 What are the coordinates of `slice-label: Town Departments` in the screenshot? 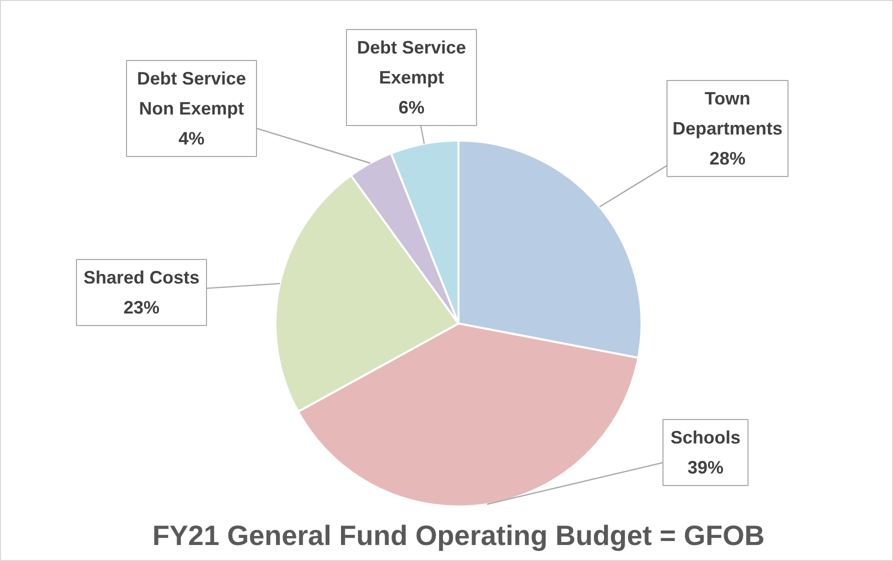 It's located at (727, 113).